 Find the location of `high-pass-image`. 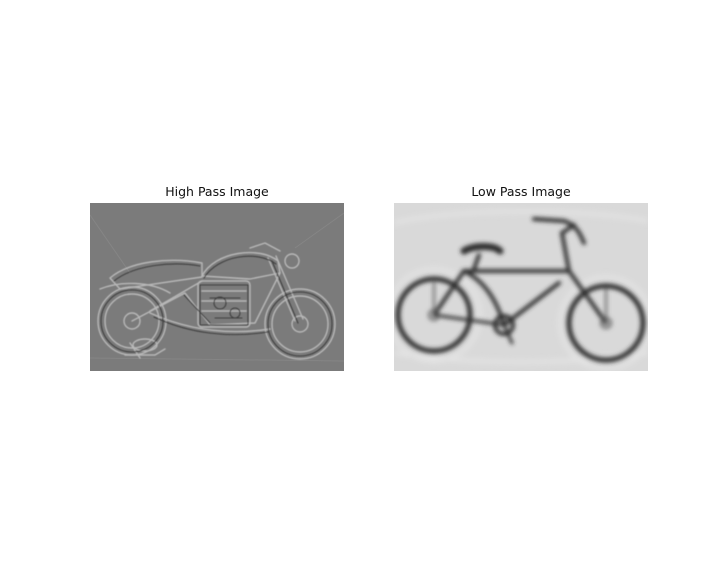

high-pass-image is located at coordinates (217, 287).